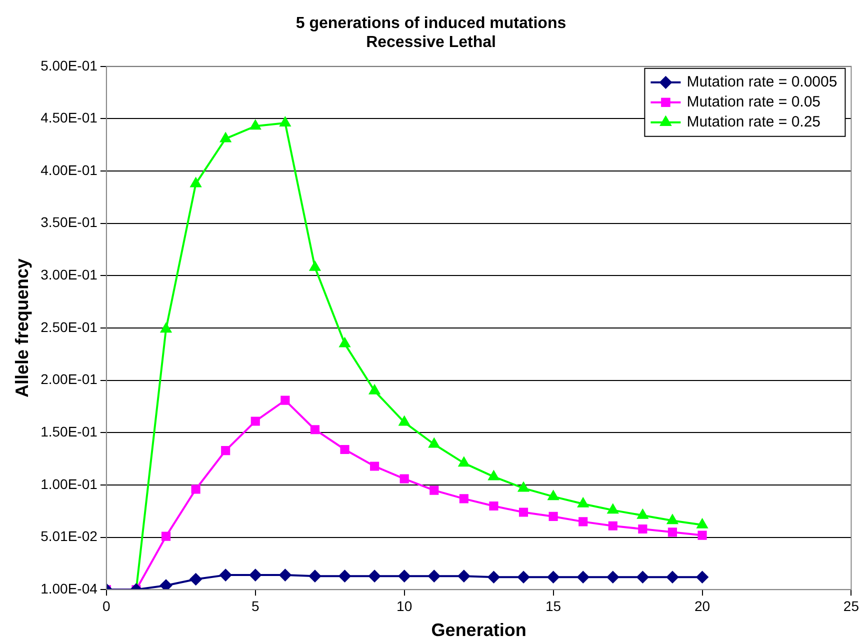 The width and height of the screenshot is (862, 644). I want to click on x-axis-title: Generation, so click(478, 630).